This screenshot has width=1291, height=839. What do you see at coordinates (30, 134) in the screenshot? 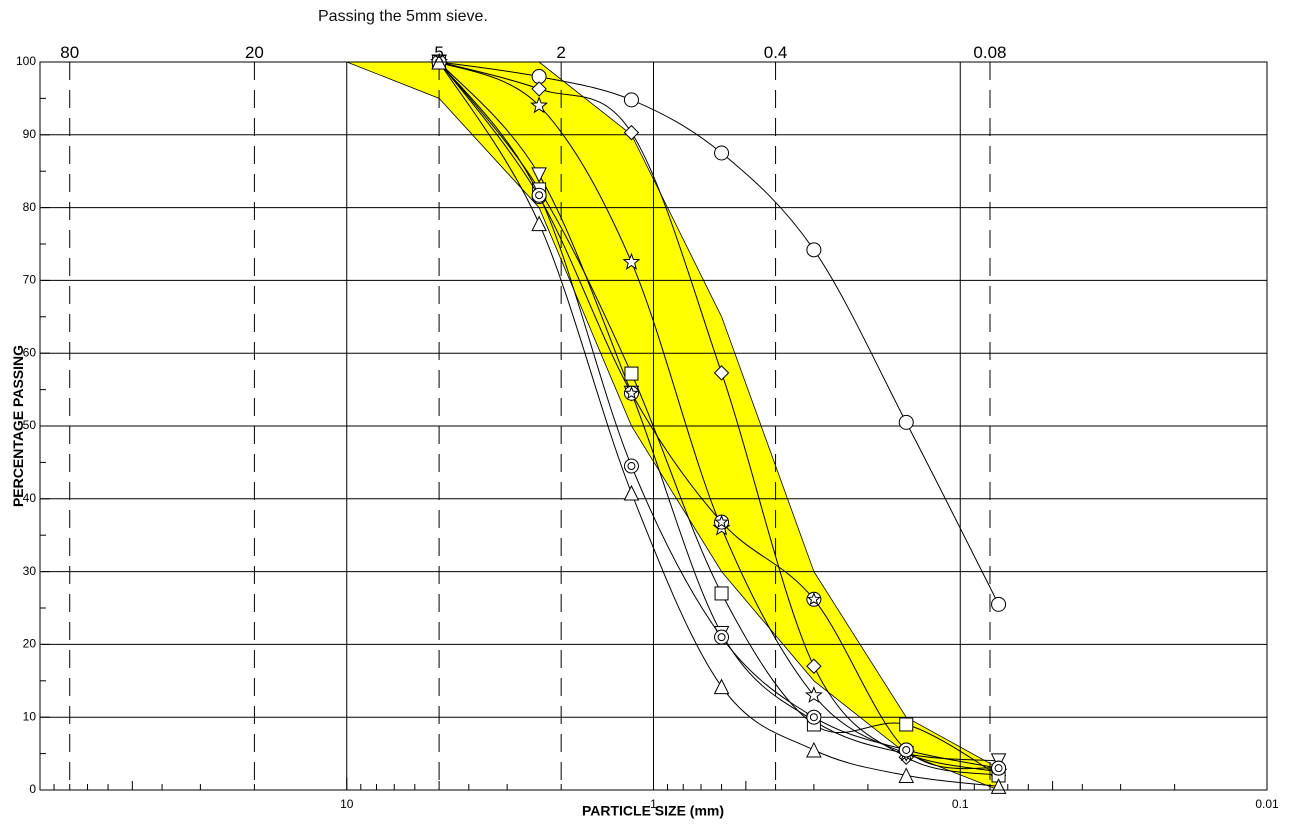
I see `y-tick-label: 90` at bounding box center [30, 134].